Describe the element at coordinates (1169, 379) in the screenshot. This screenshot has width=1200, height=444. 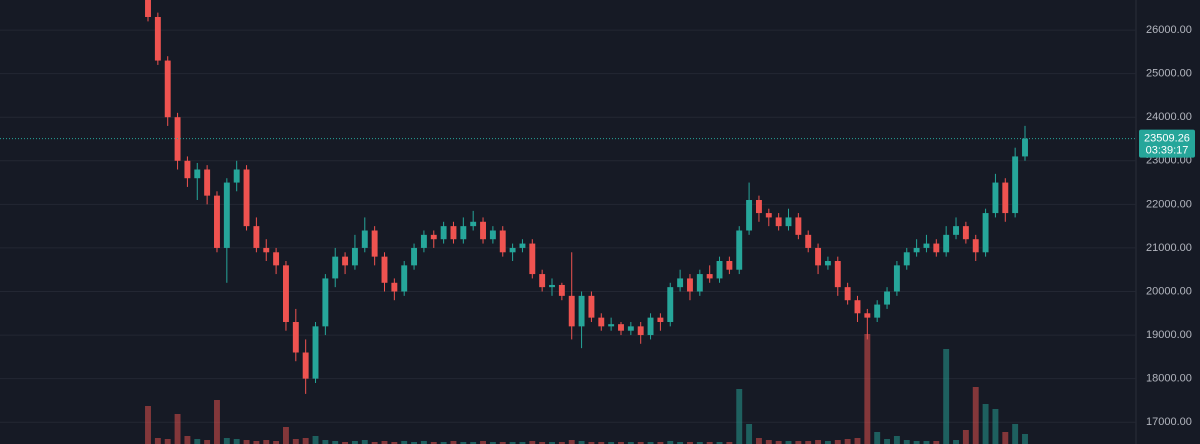
I see `y-tick-label: 18000.00` at that location.